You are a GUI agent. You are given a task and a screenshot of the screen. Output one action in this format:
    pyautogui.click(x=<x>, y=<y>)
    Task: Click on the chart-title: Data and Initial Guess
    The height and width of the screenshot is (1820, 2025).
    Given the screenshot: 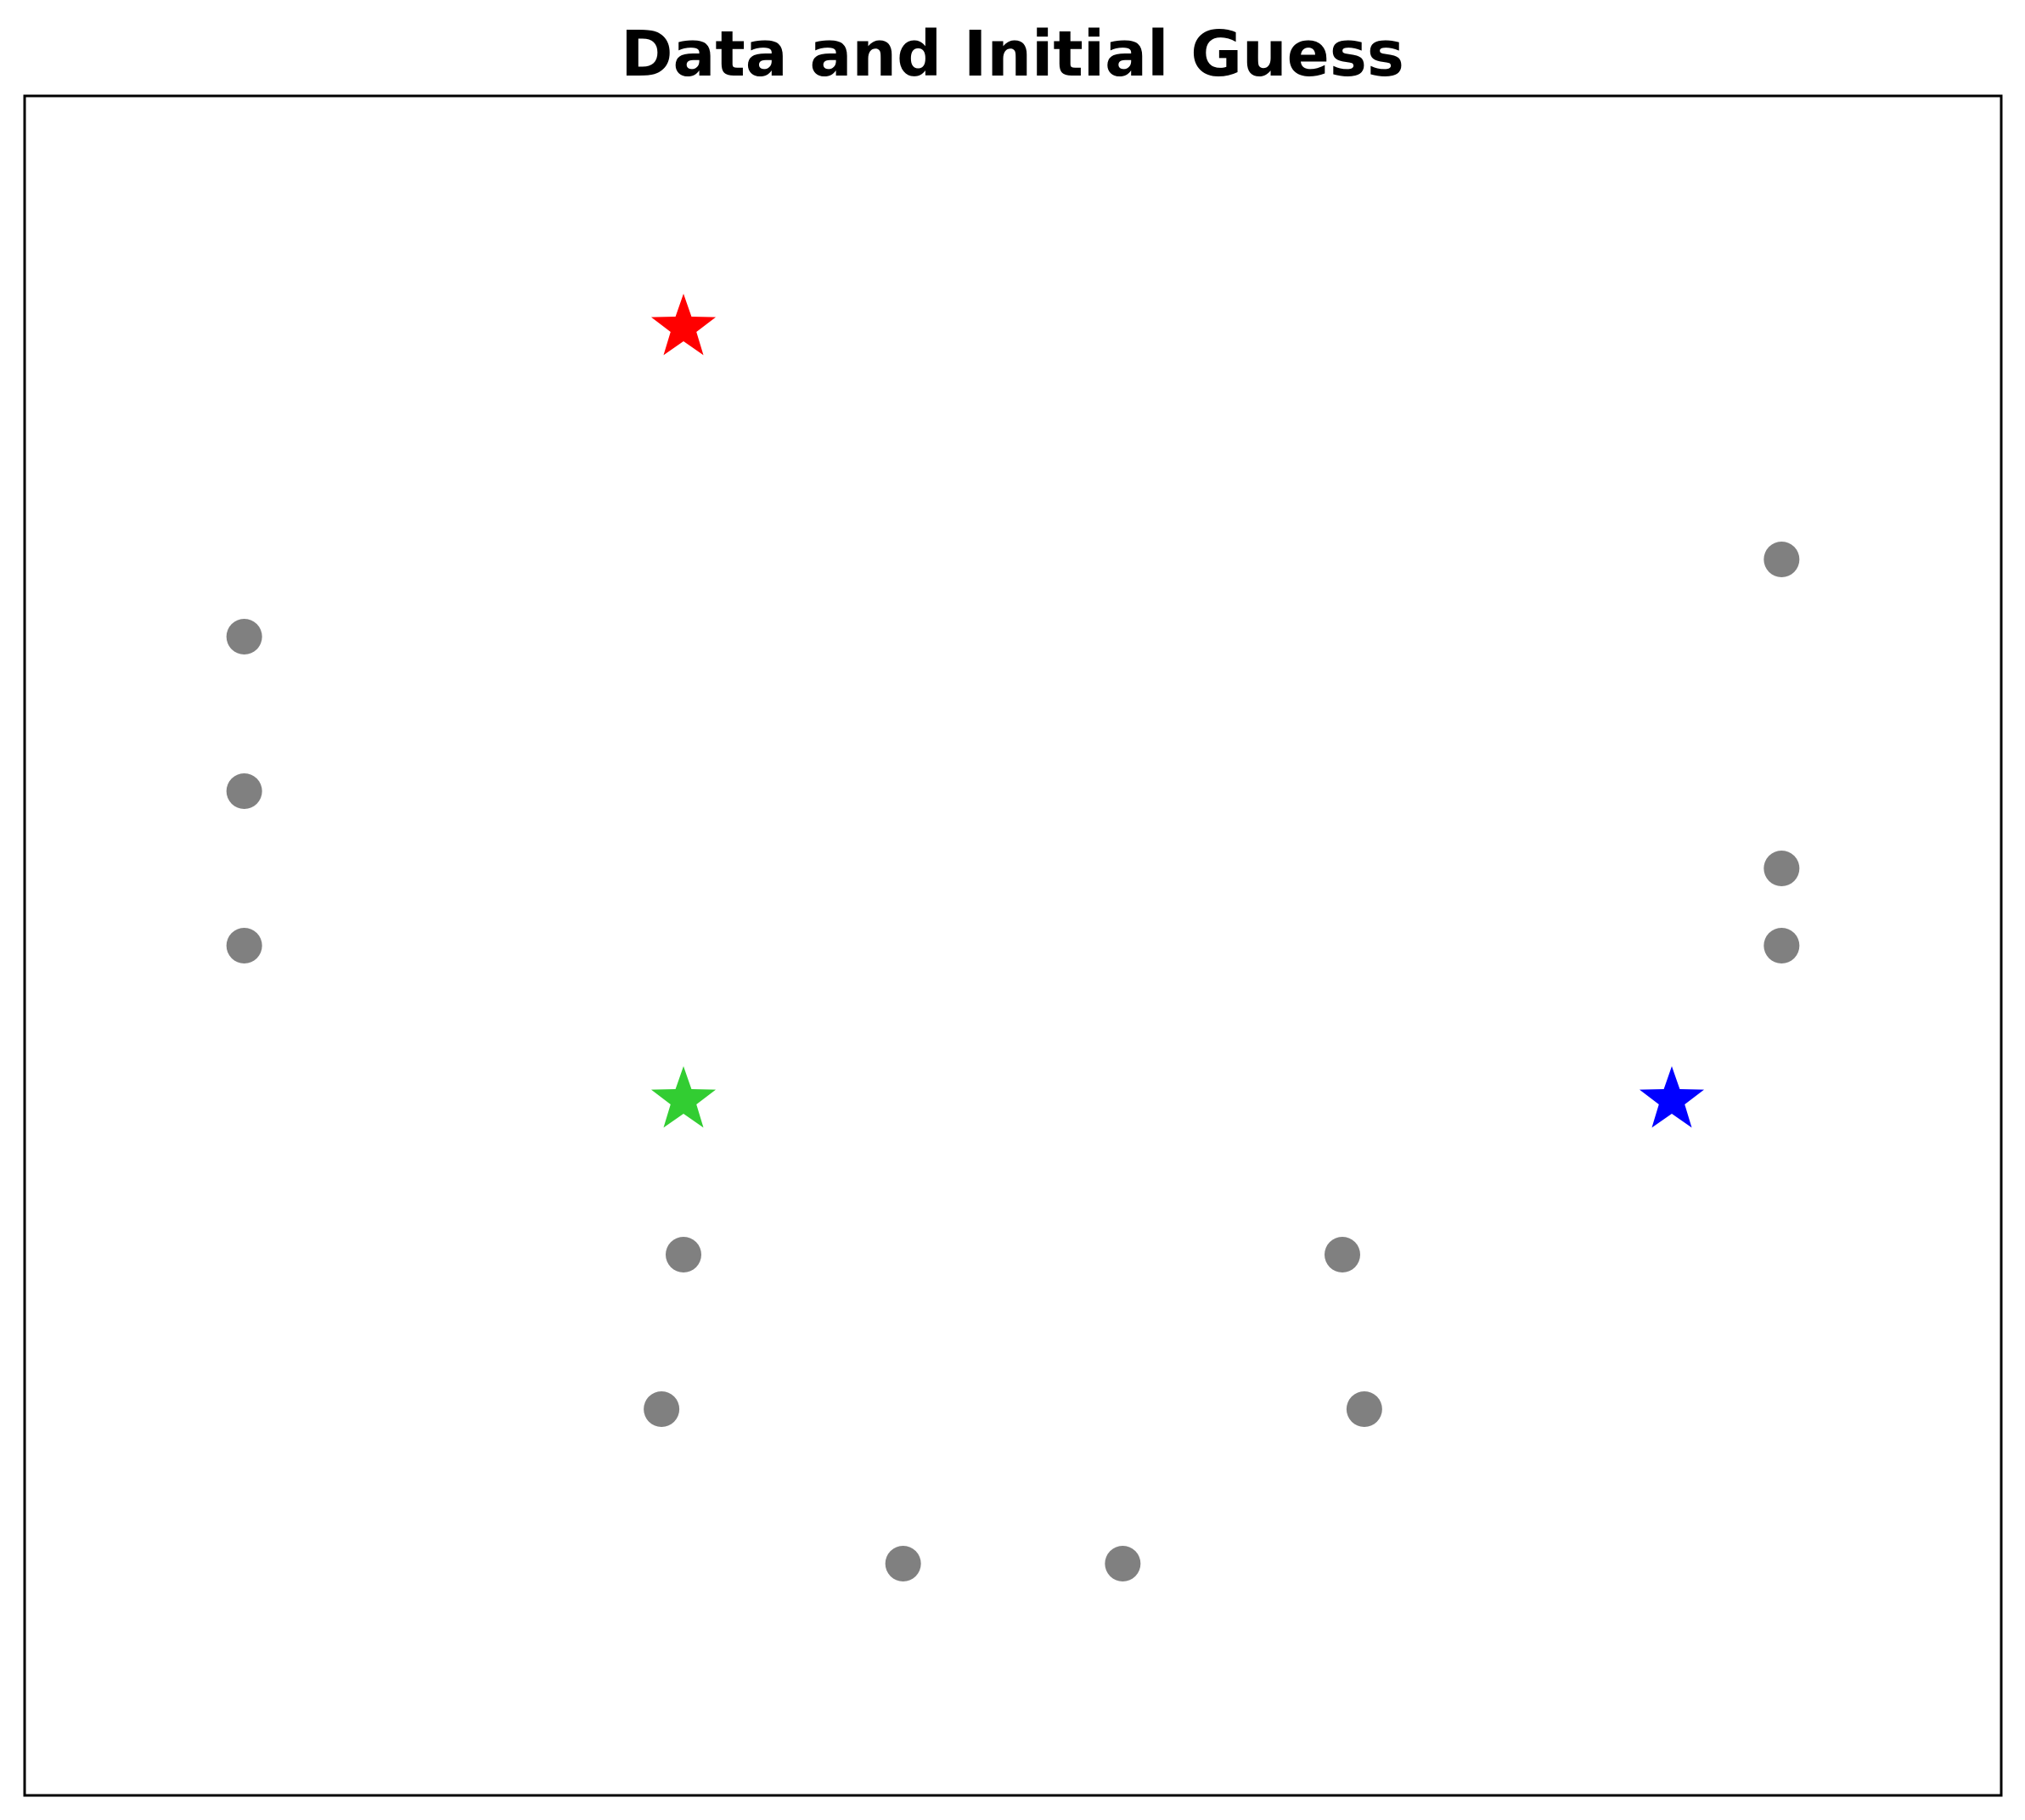 What is the action you would take?
    pyautogui.click(x=1012, y=54)
    